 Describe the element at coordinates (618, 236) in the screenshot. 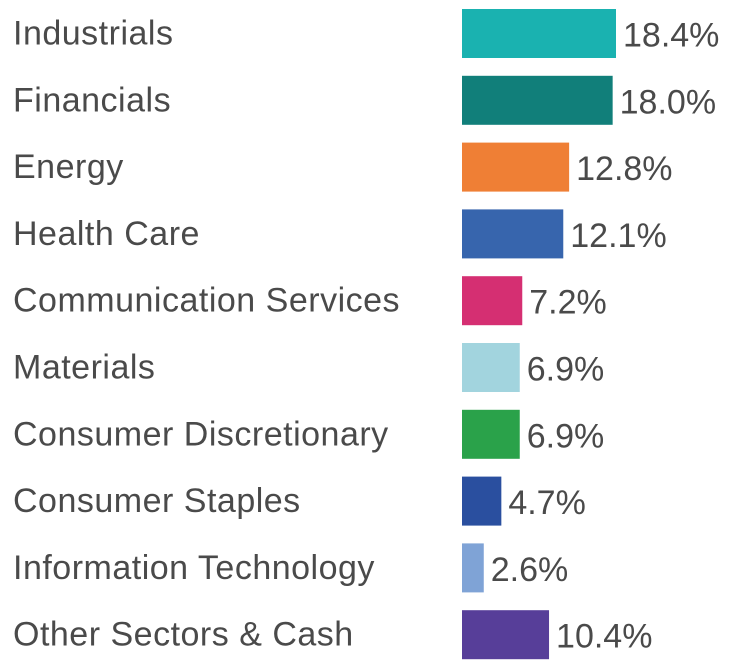

I see `value-label-health-care: 12.1%` at that location.